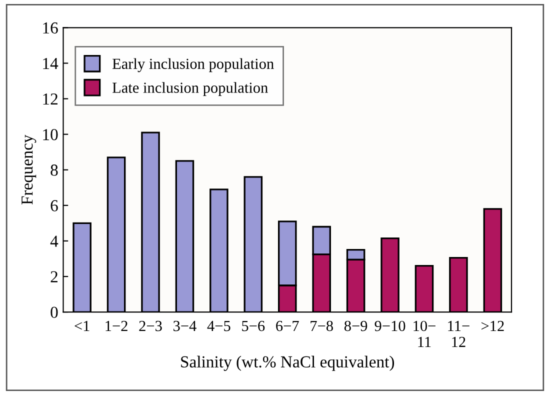  Describe the element at coordinates (82, 325) in the screenshot. I see `x-tick-label: <1` at that location.